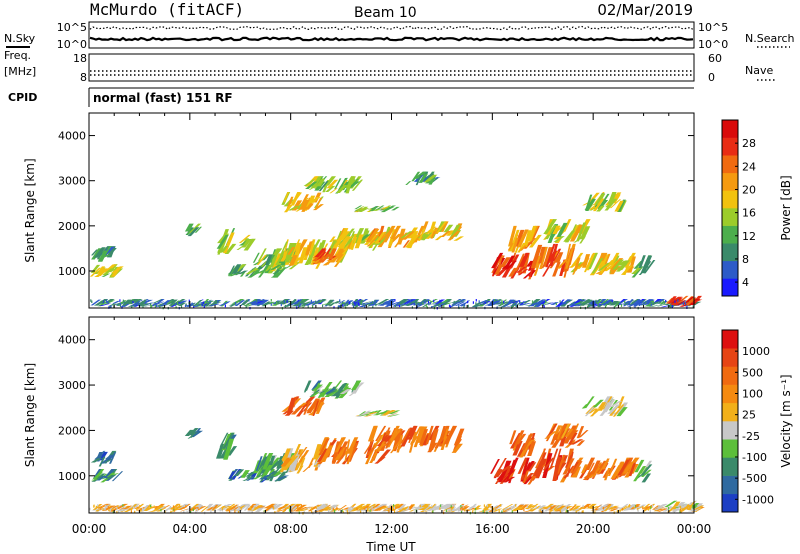  I want to click on time-tick-label: 00:00, so click(89, 529).